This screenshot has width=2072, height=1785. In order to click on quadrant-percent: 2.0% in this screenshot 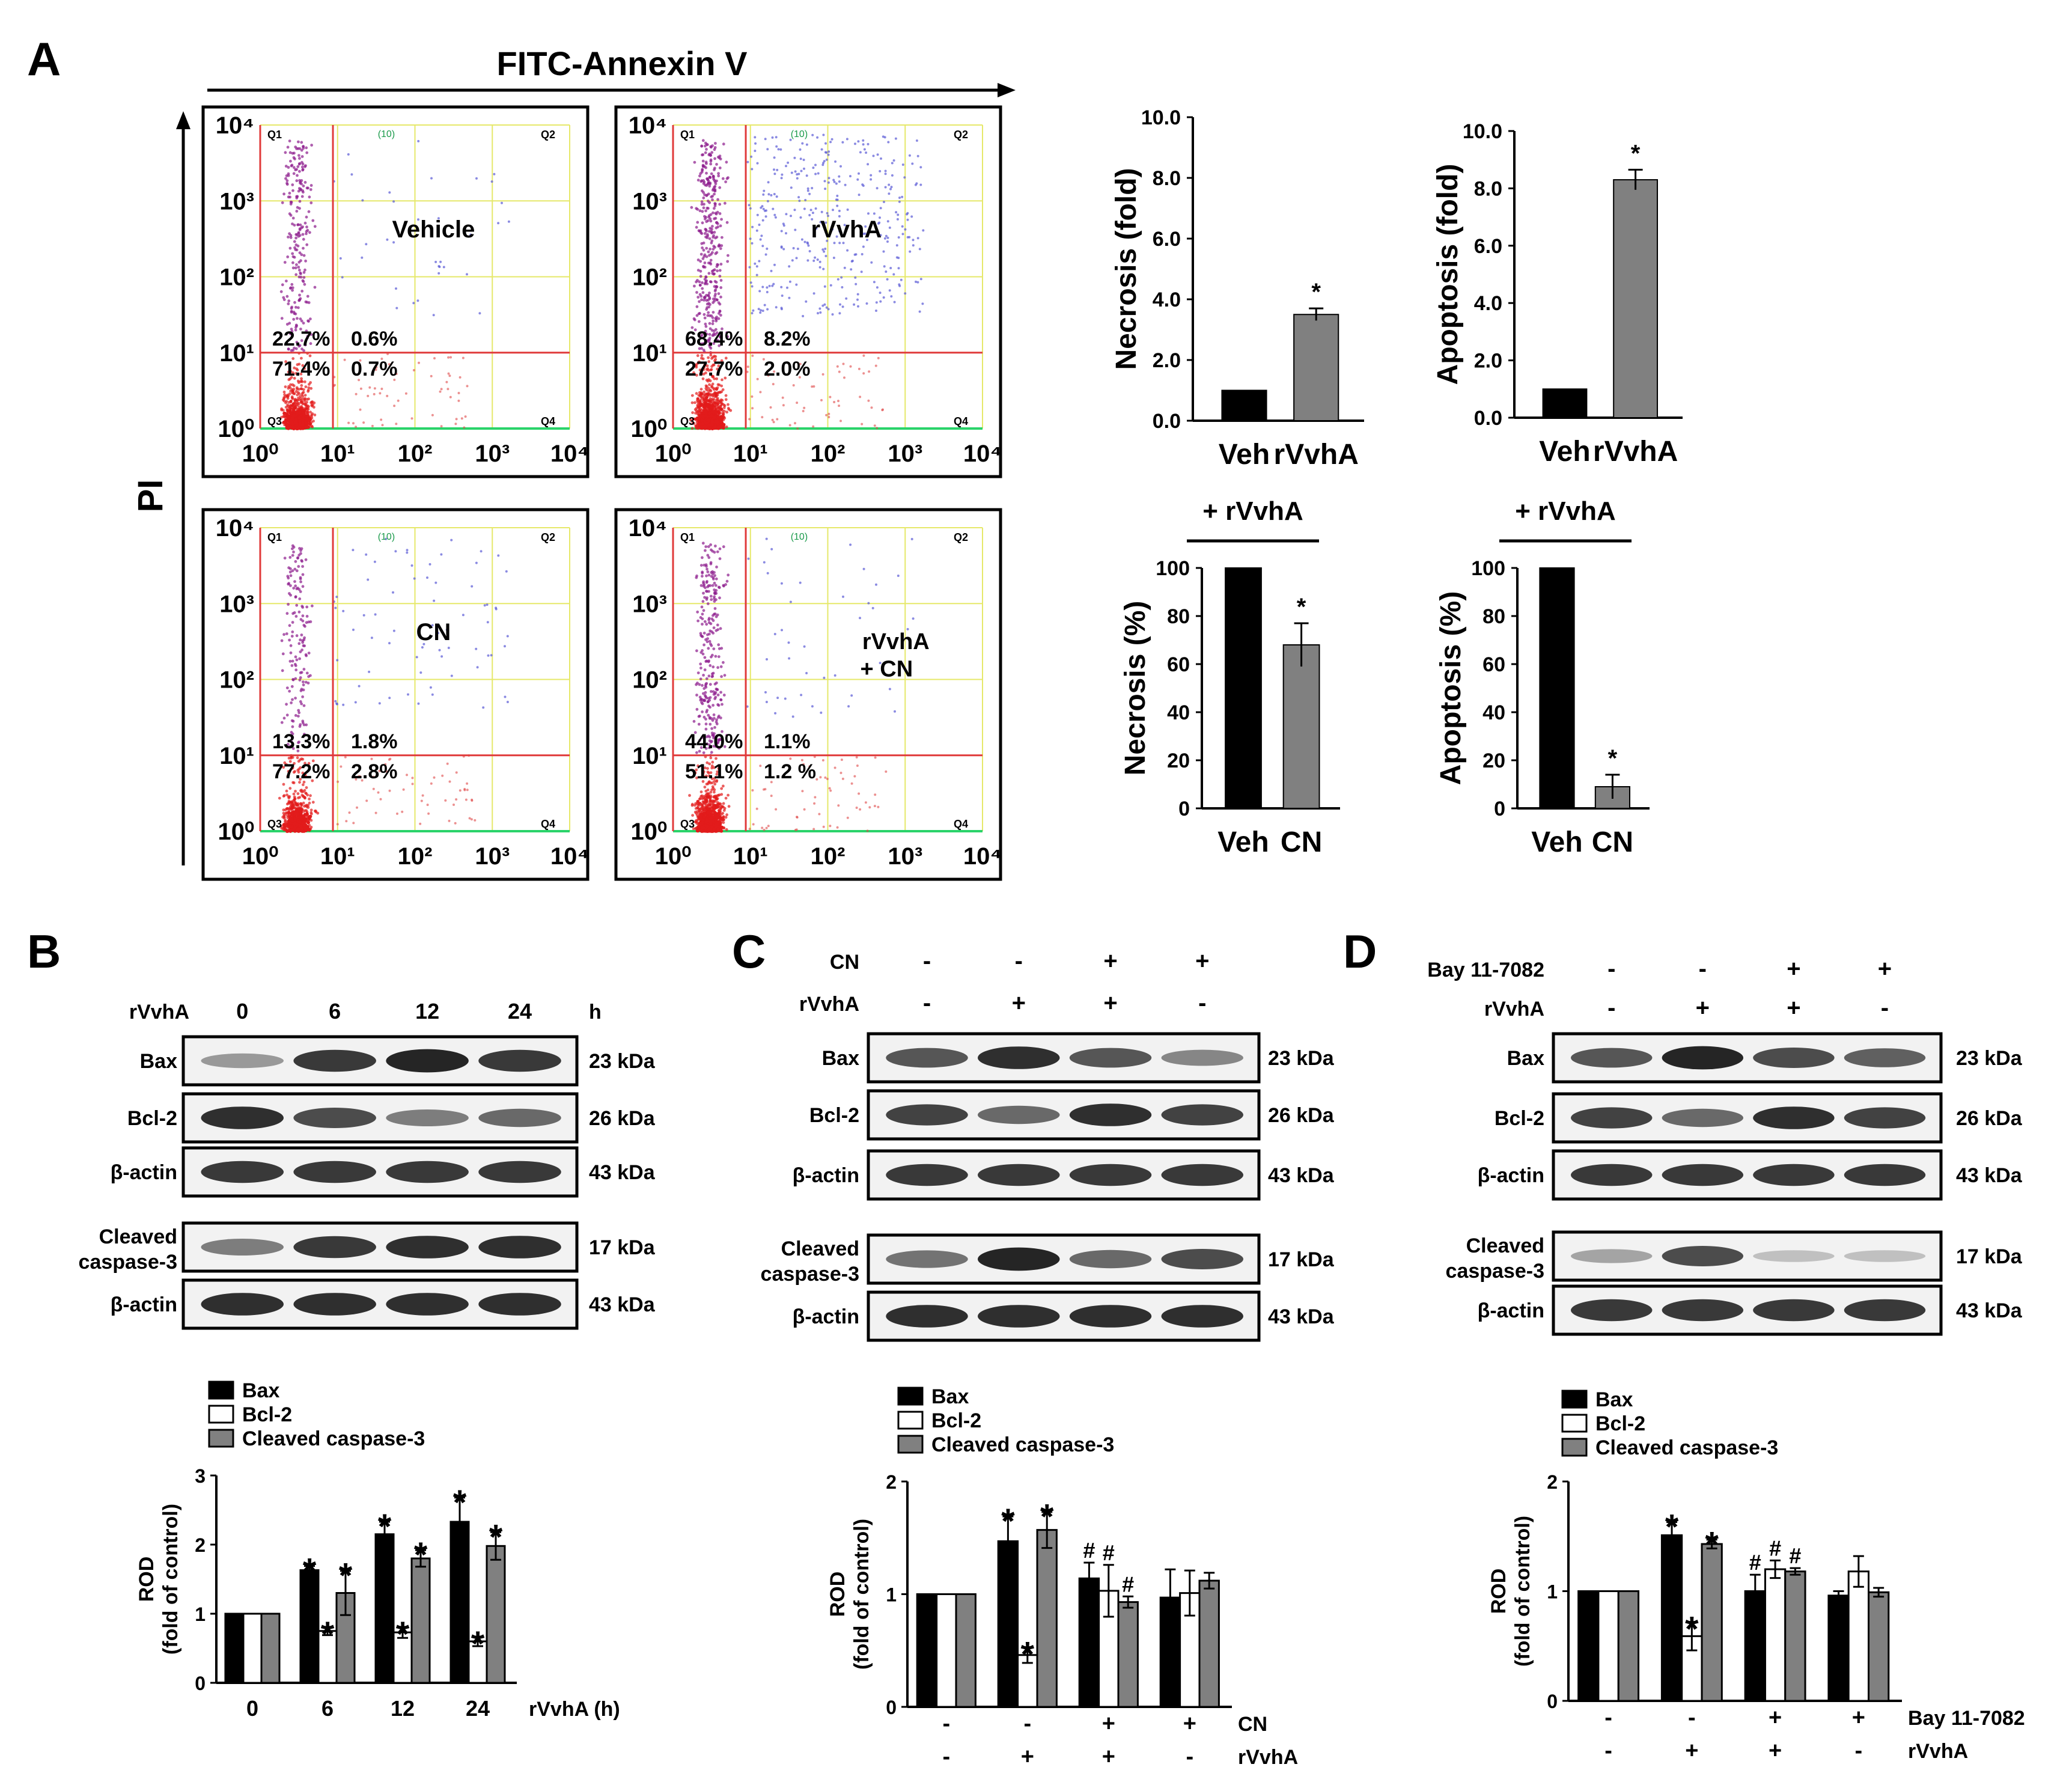, I will do `click(787, 369)`.